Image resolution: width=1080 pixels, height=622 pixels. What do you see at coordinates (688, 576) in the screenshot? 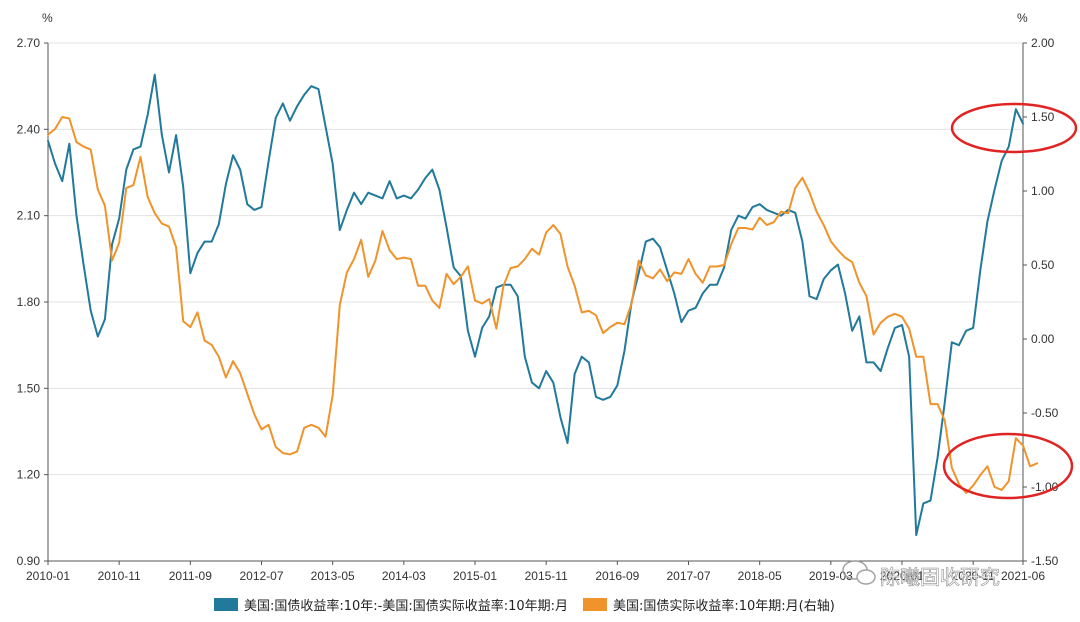
I see `x-tick-label: 2017-07` at bounding box center [688, 576].